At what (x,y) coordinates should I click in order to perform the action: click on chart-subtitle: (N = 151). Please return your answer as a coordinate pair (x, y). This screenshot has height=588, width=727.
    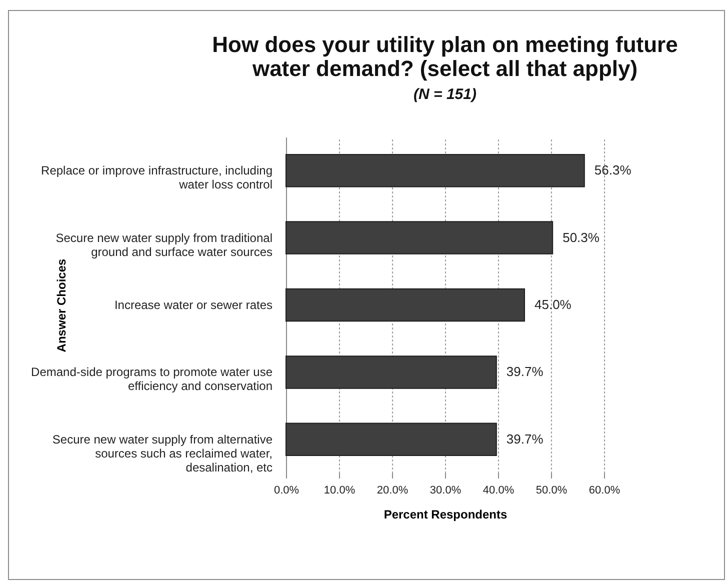
    Looking at the image, I should click on (445, 94).